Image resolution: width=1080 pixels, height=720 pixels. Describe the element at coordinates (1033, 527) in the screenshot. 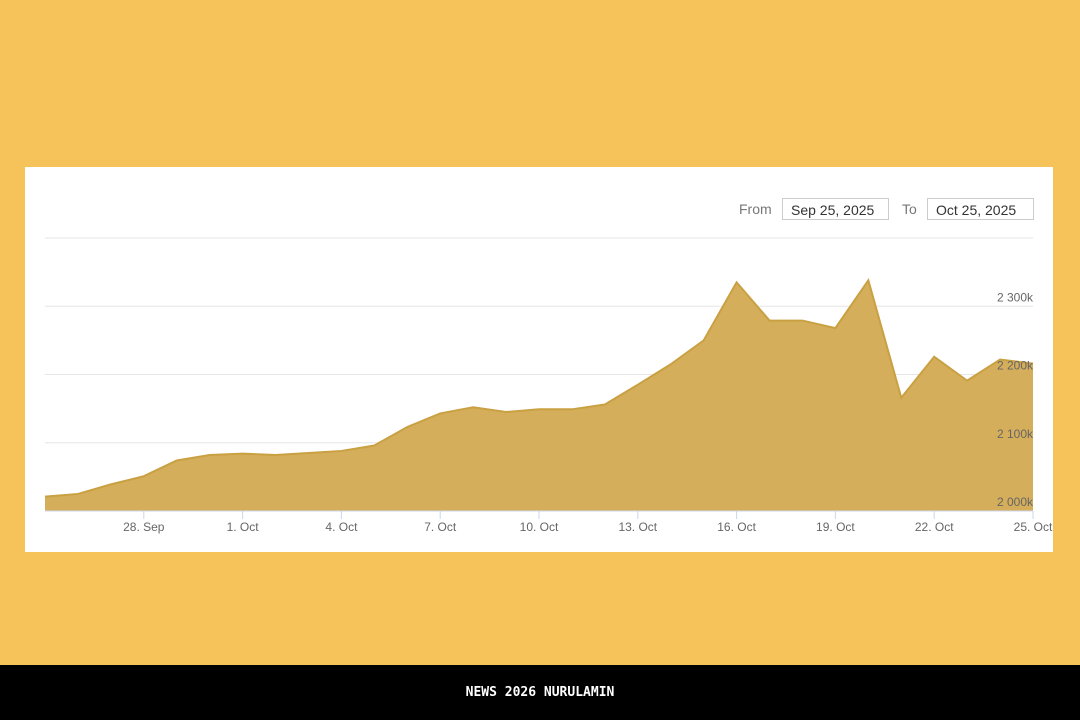

I see `x-tick-label: 25. Oct` at that location.